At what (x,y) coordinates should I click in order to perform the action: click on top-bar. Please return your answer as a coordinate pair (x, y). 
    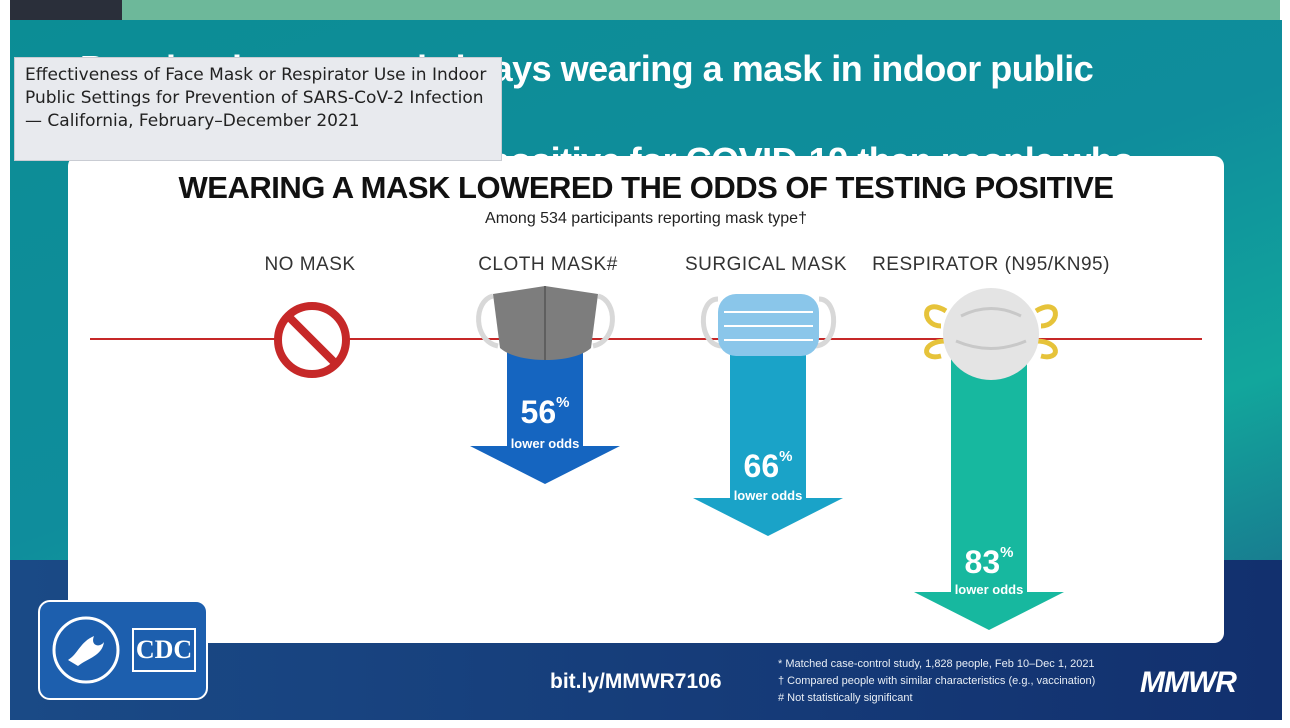
    Looking at the image, I should click on (645, 10).